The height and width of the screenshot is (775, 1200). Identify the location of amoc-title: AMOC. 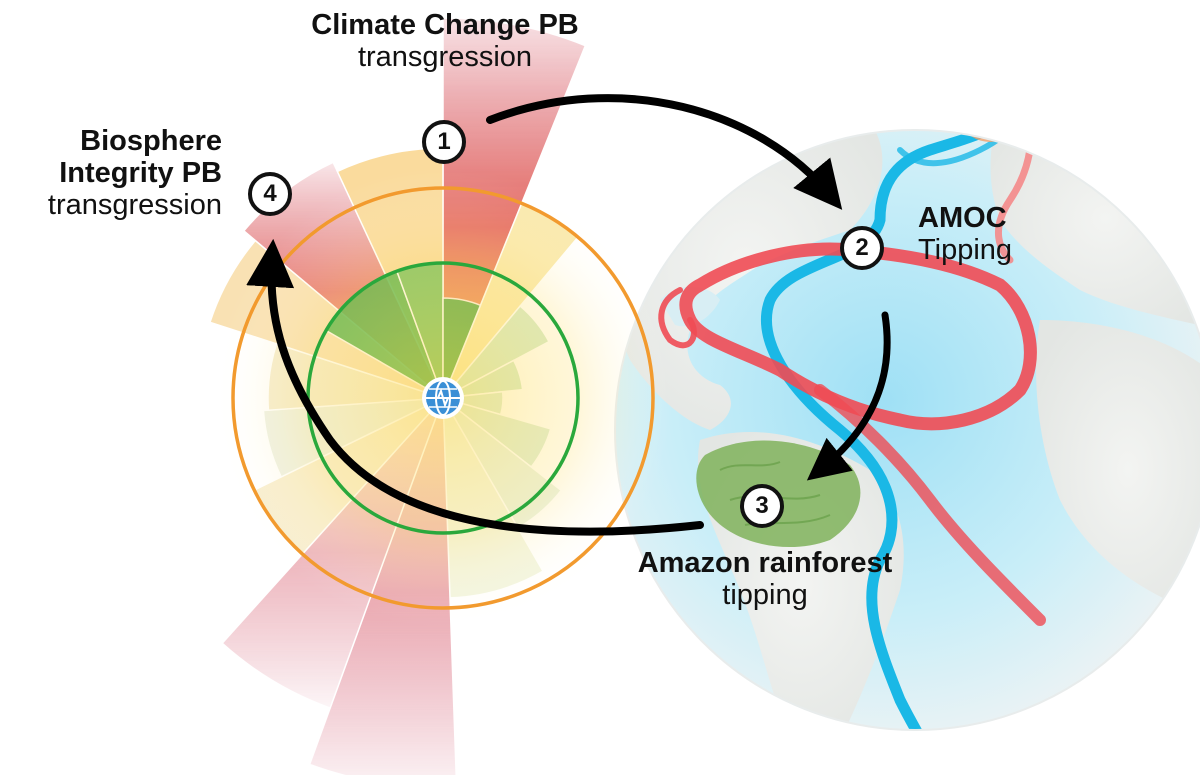
(962, 218).